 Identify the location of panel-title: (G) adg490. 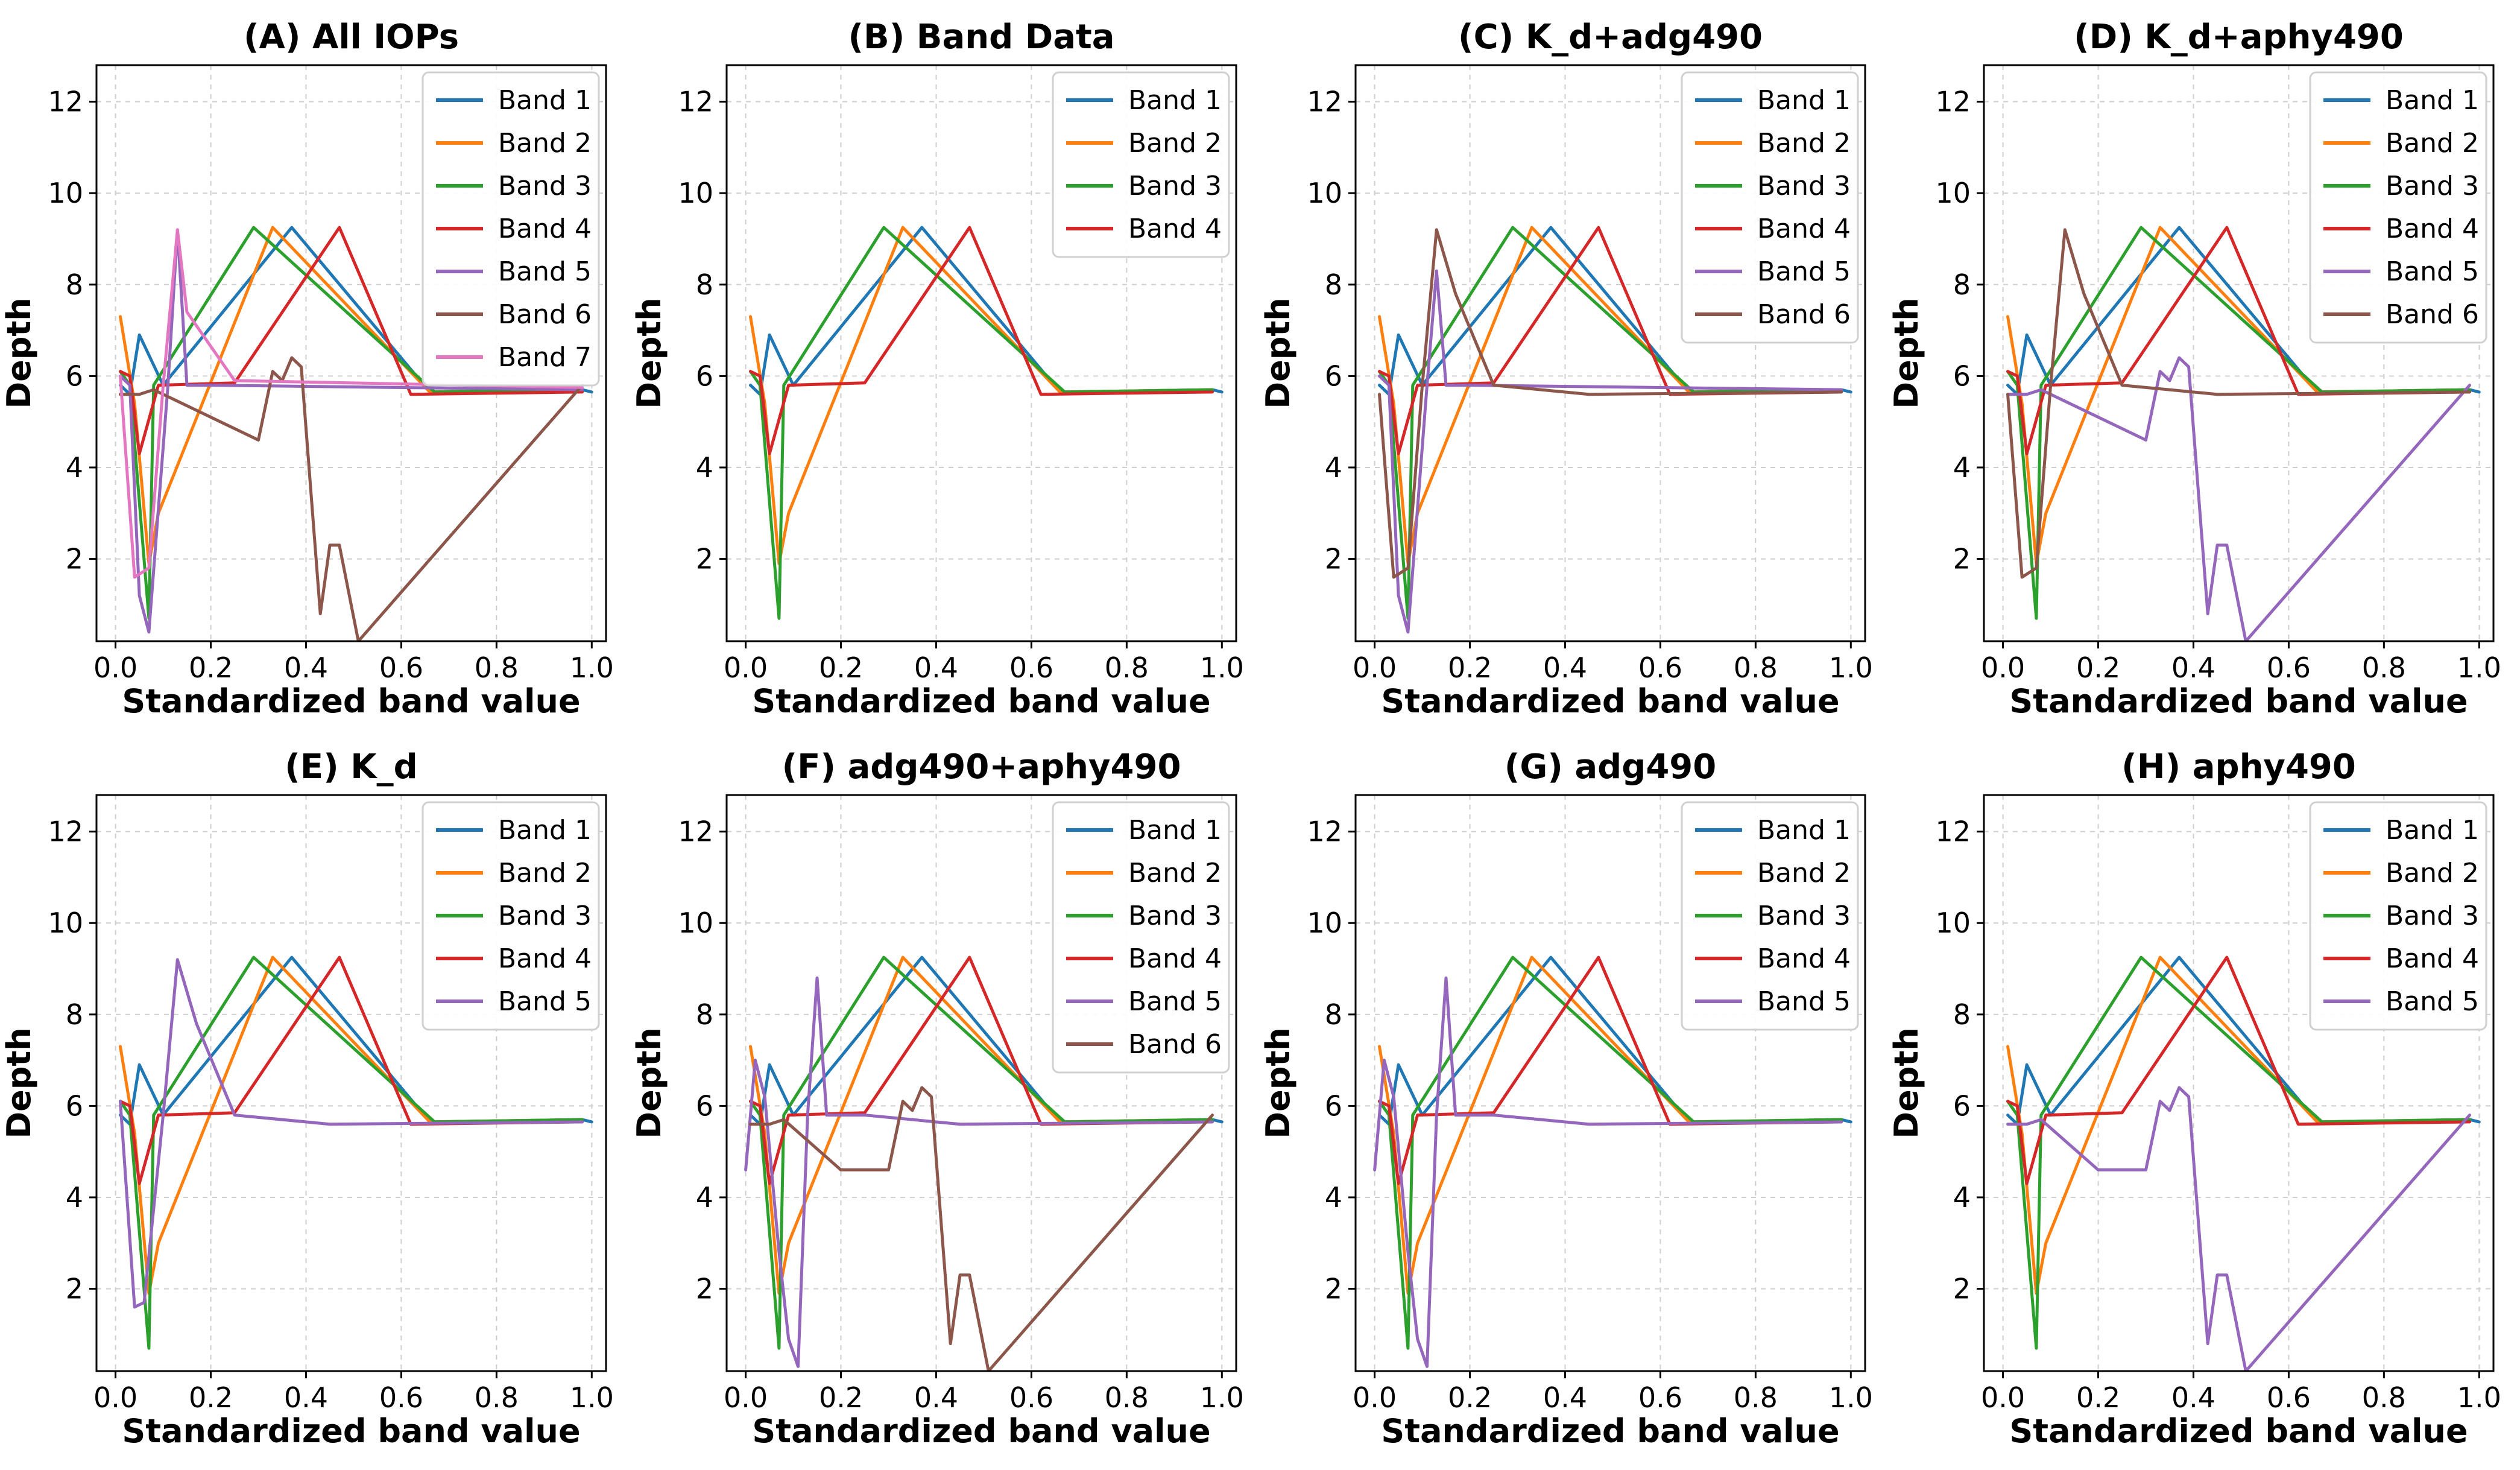
(1611, 767).